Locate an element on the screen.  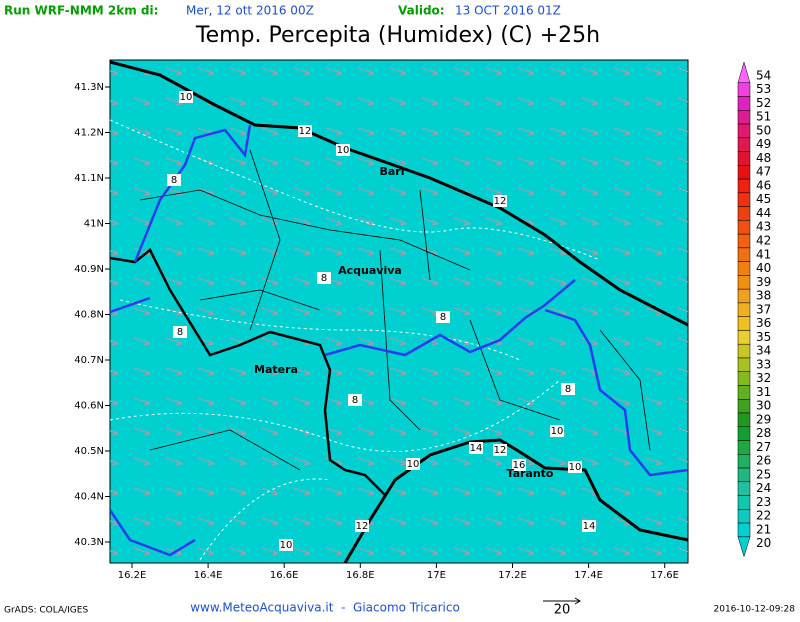
y-tick-label: 40.8N is located at coordinates (89, 315).